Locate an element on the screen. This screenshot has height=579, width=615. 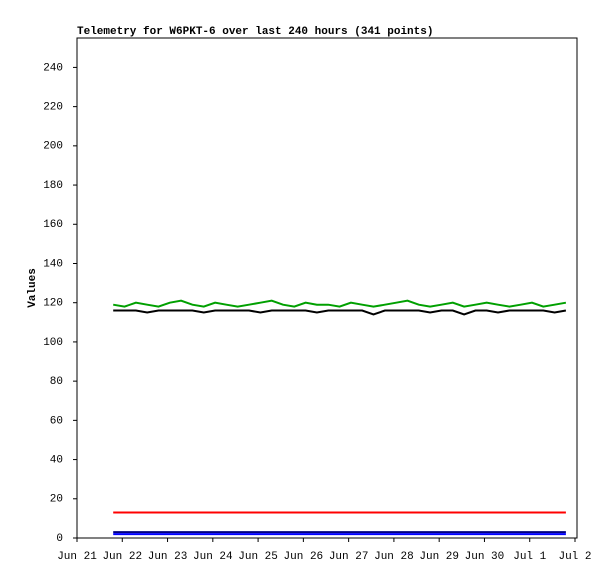
x-tick-label: Jun 25 is located at coordinates (258, 557).